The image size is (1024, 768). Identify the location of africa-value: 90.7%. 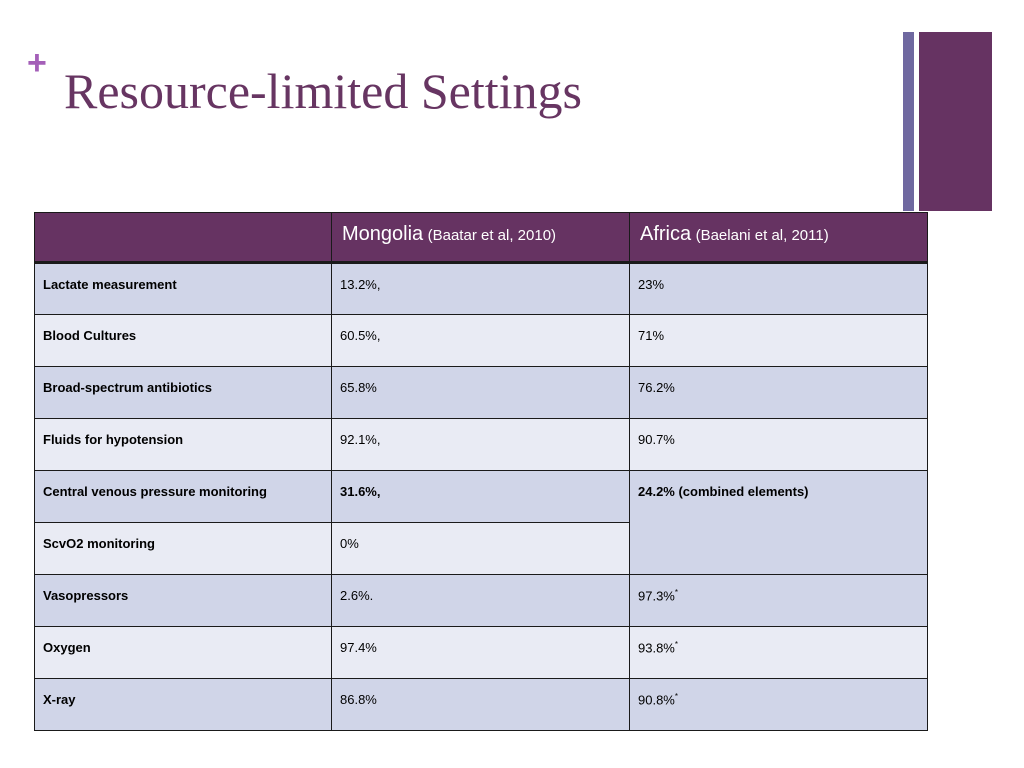
(778, 444).